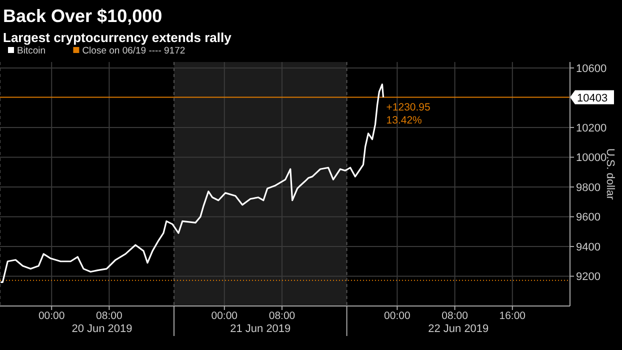  Describe the element at coordinates (102, 329) in the screenshot. I see `text: 20 Jun 2019` at that location.